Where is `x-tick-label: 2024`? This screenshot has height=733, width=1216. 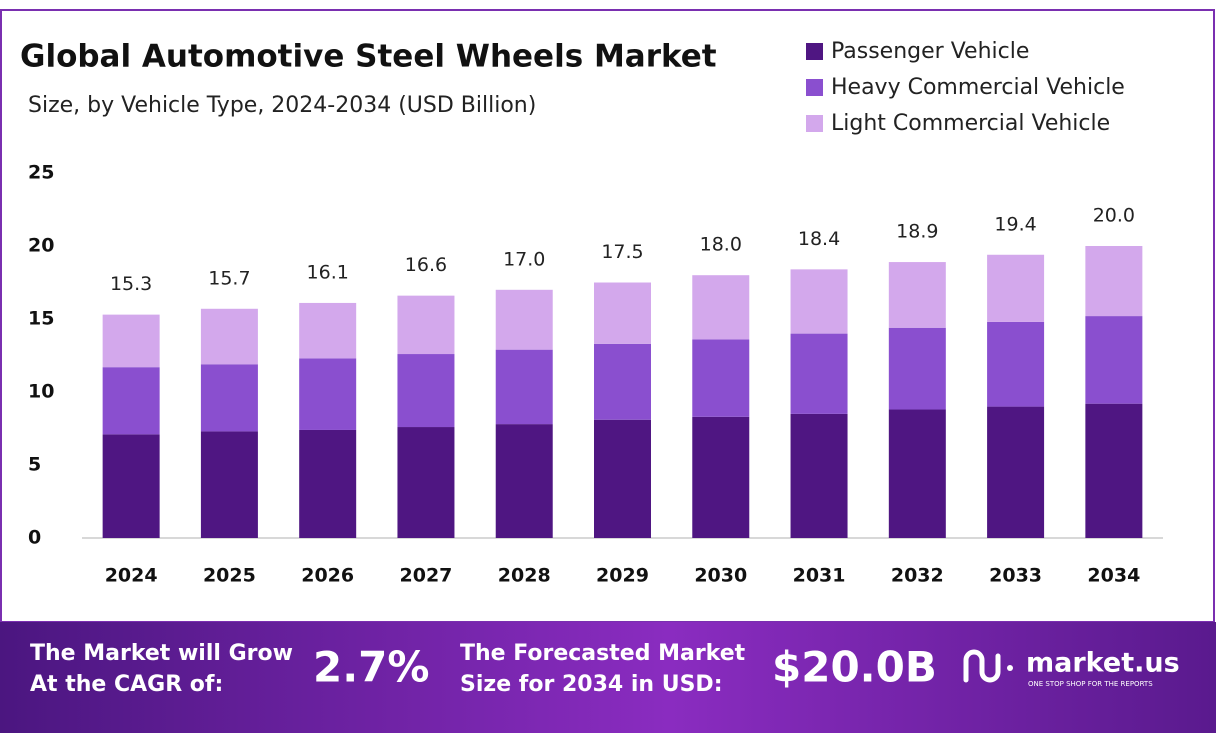
x-tick-label: 2024 is located at coordinates (131, 576).